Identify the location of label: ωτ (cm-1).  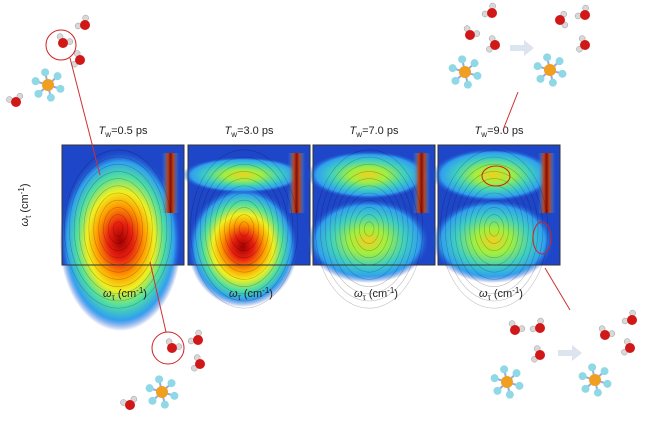
(501, 294).